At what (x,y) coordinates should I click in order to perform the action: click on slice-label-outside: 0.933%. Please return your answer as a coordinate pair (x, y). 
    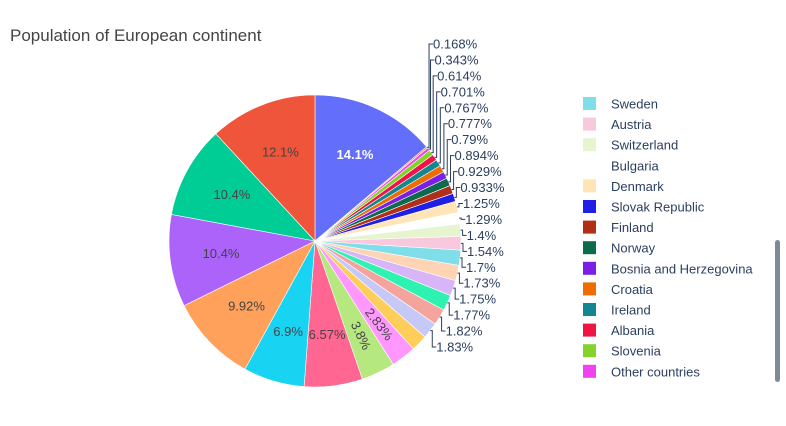
    Looking at the image, I should click on (482, 187).